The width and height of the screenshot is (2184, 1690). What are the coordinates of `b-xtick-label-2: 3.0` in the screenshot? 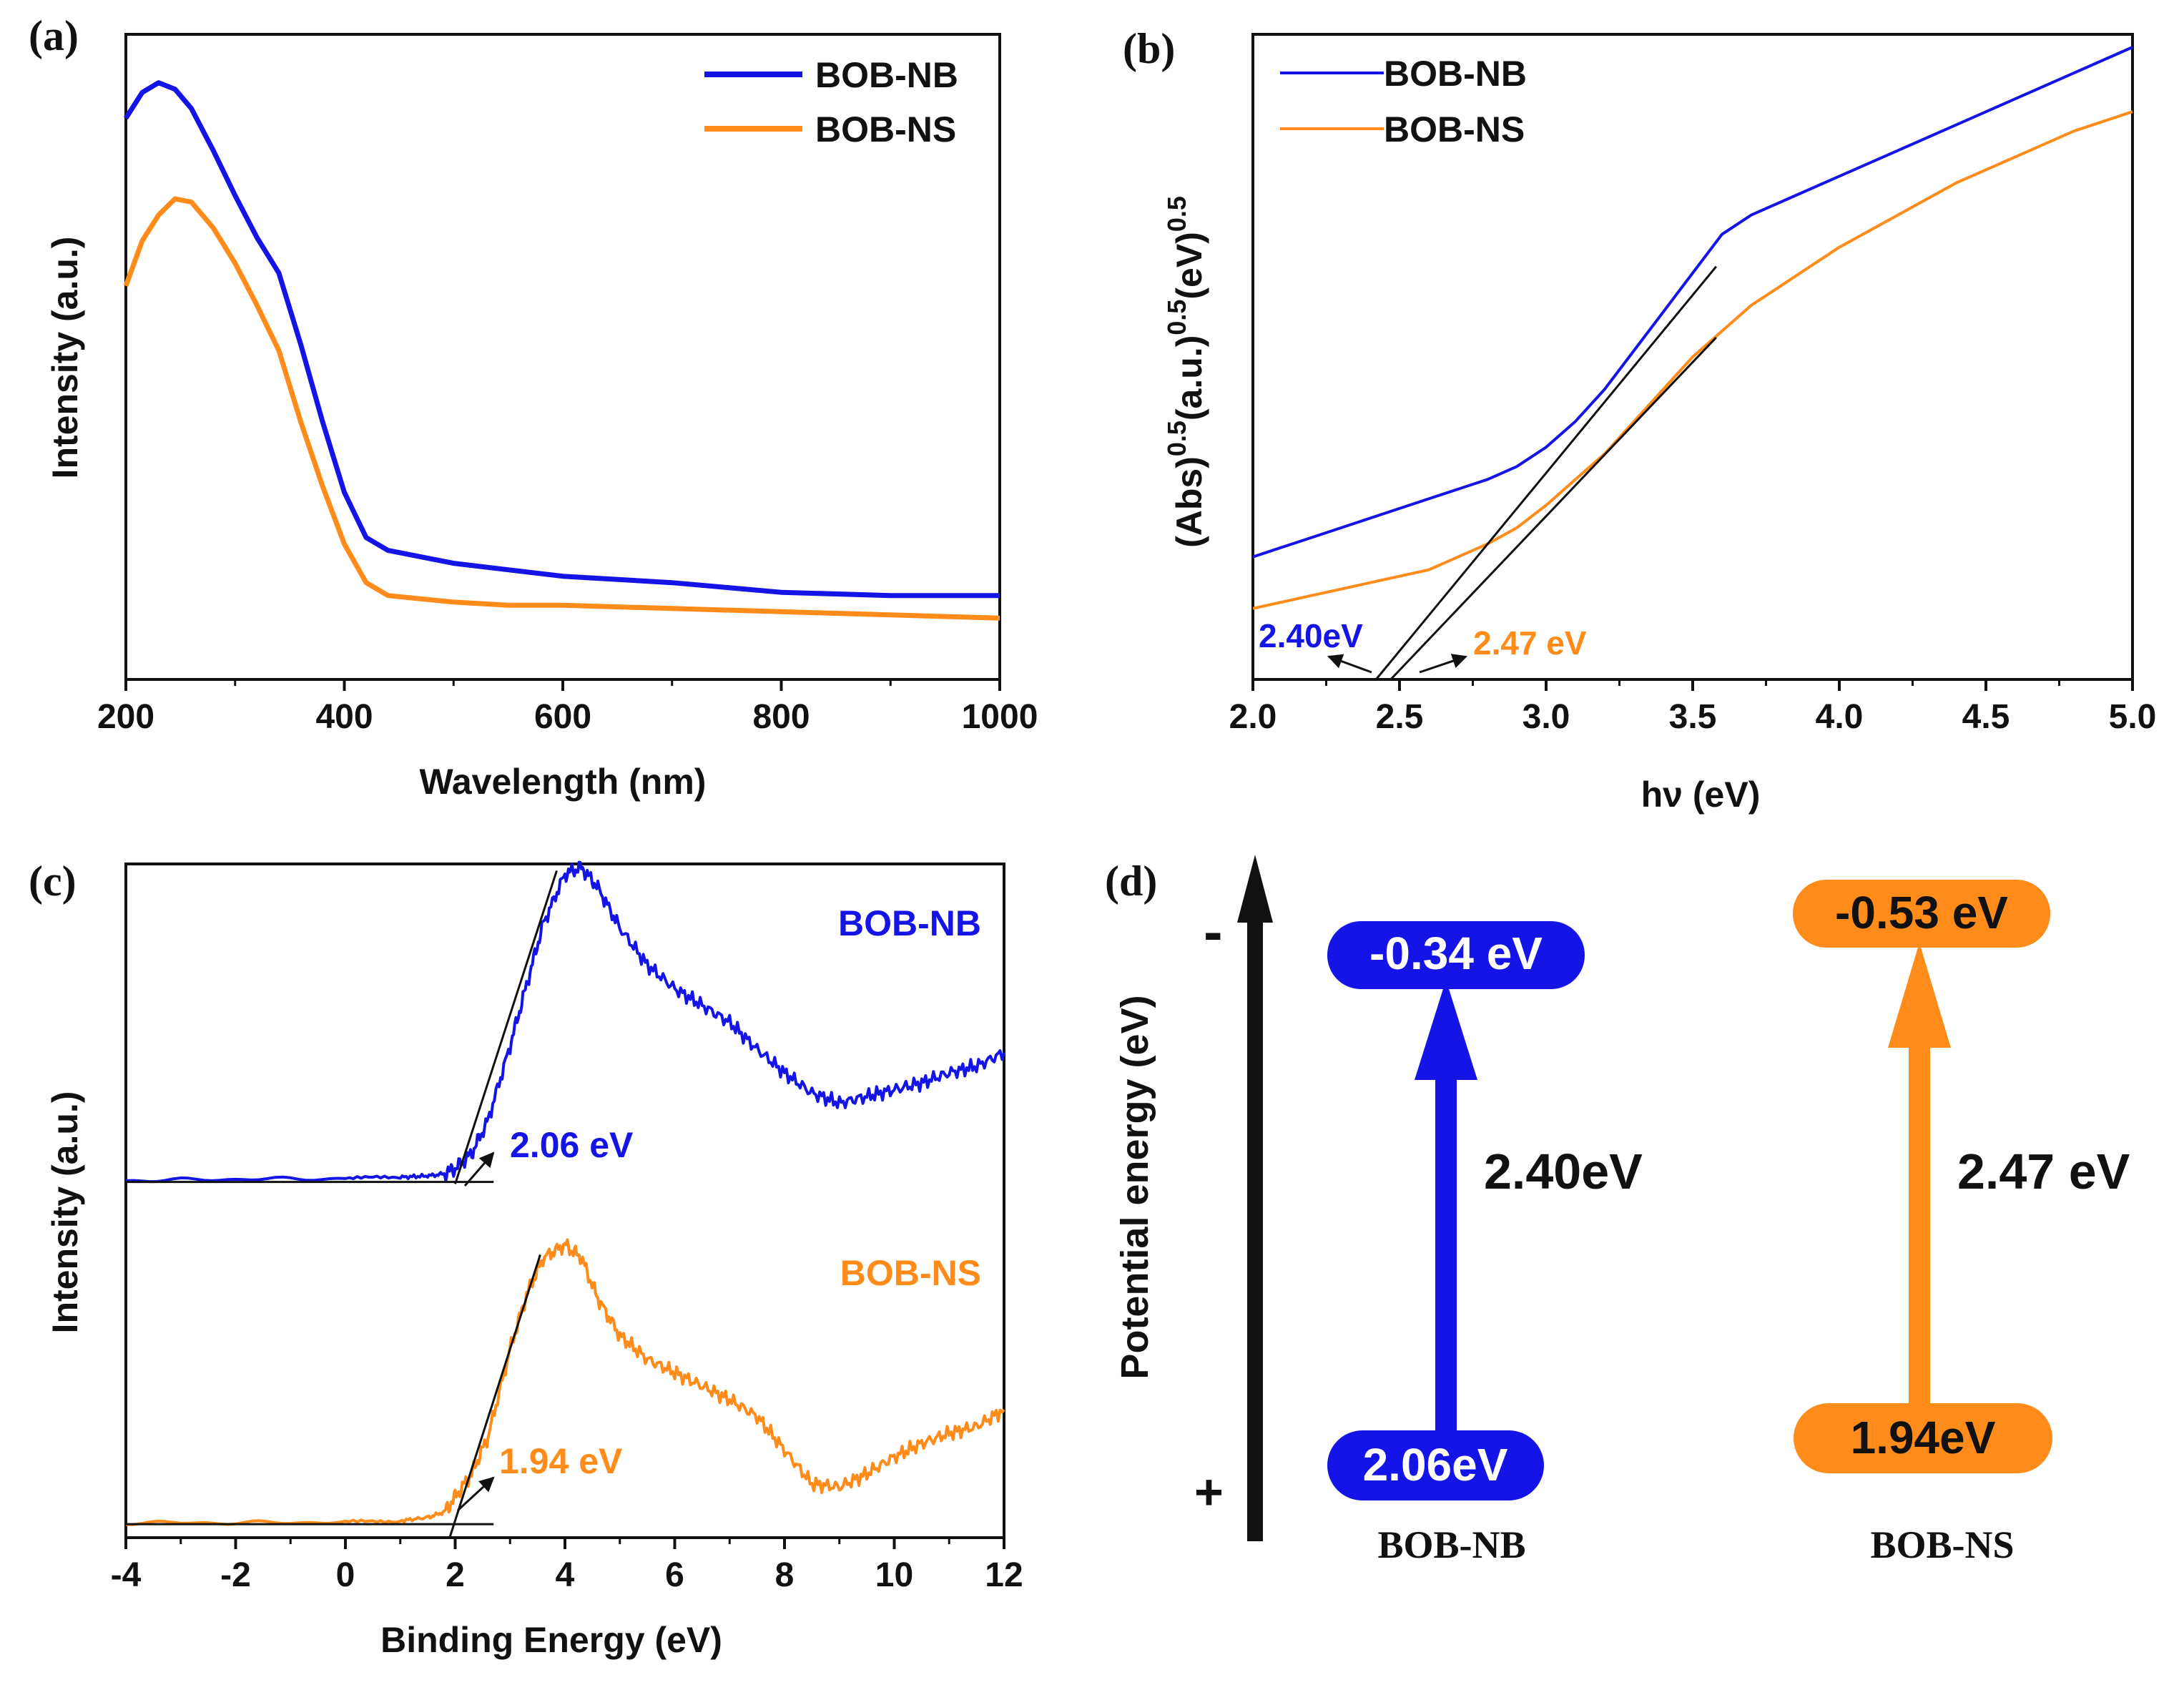 It's located at (1546, 717).